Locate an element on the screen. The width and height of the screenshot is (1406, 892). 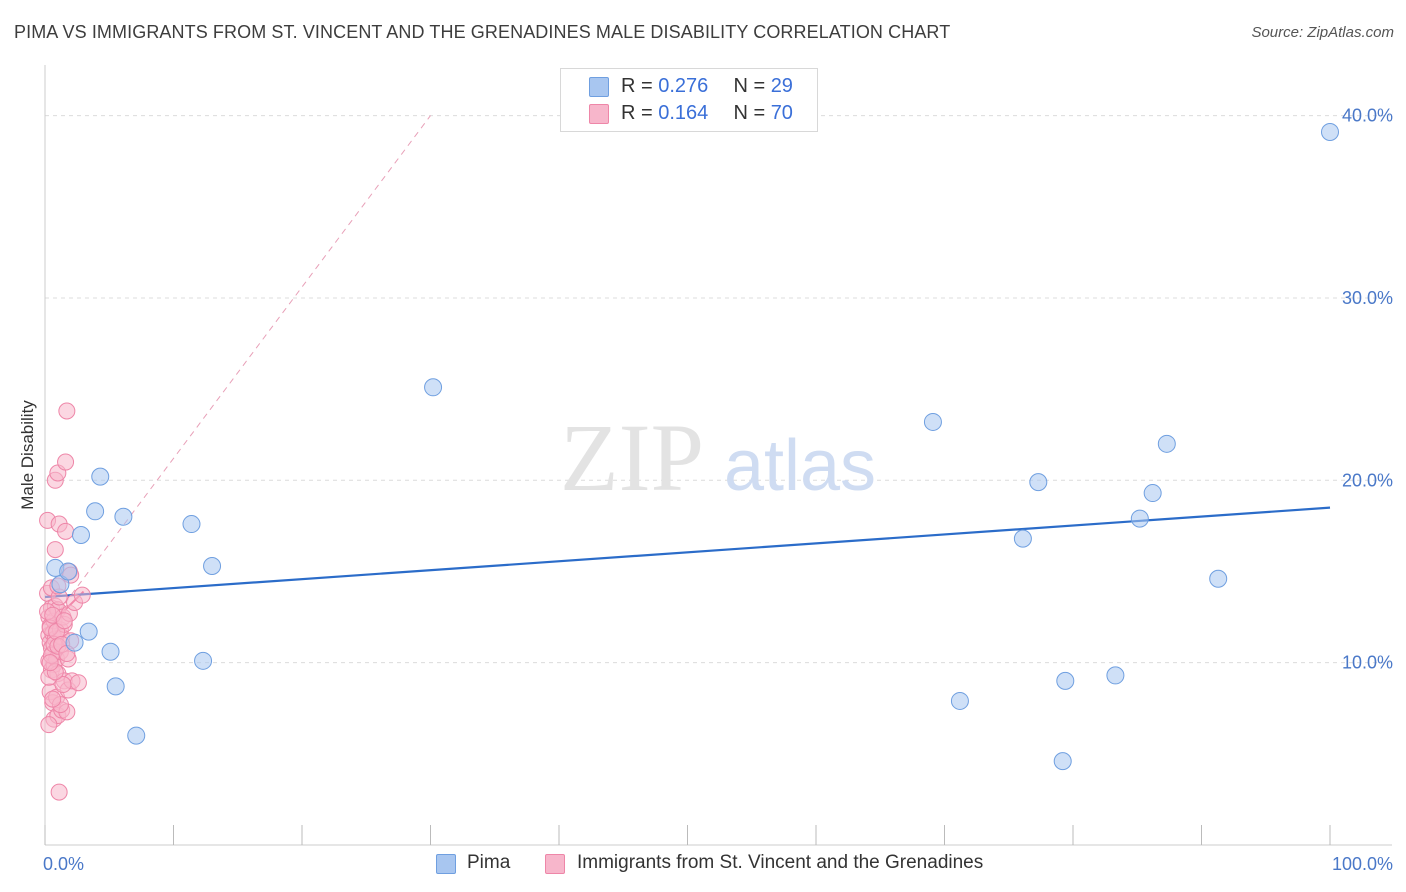
watermark: ZIP atlas is located at coordinates (718, 457).